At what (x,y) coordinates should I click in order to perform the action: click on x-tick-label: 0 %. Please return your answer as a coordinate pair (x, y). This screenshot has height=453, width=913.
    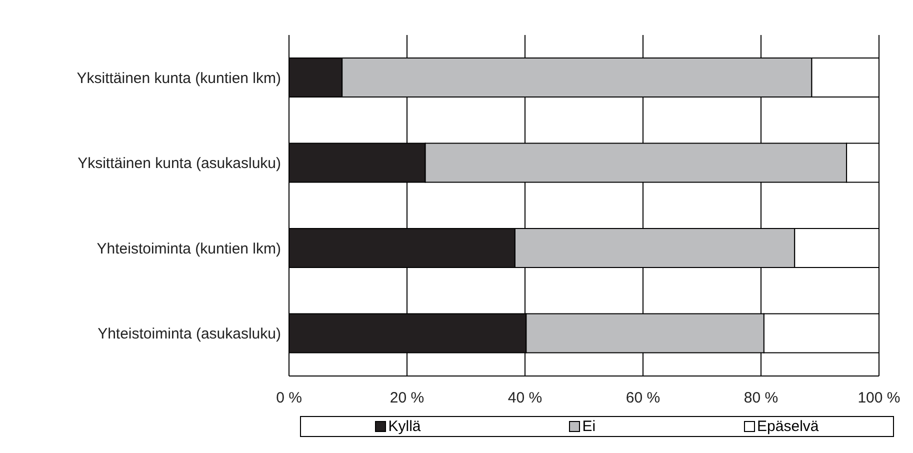
    Looking at the image, I should click on (289, 398).